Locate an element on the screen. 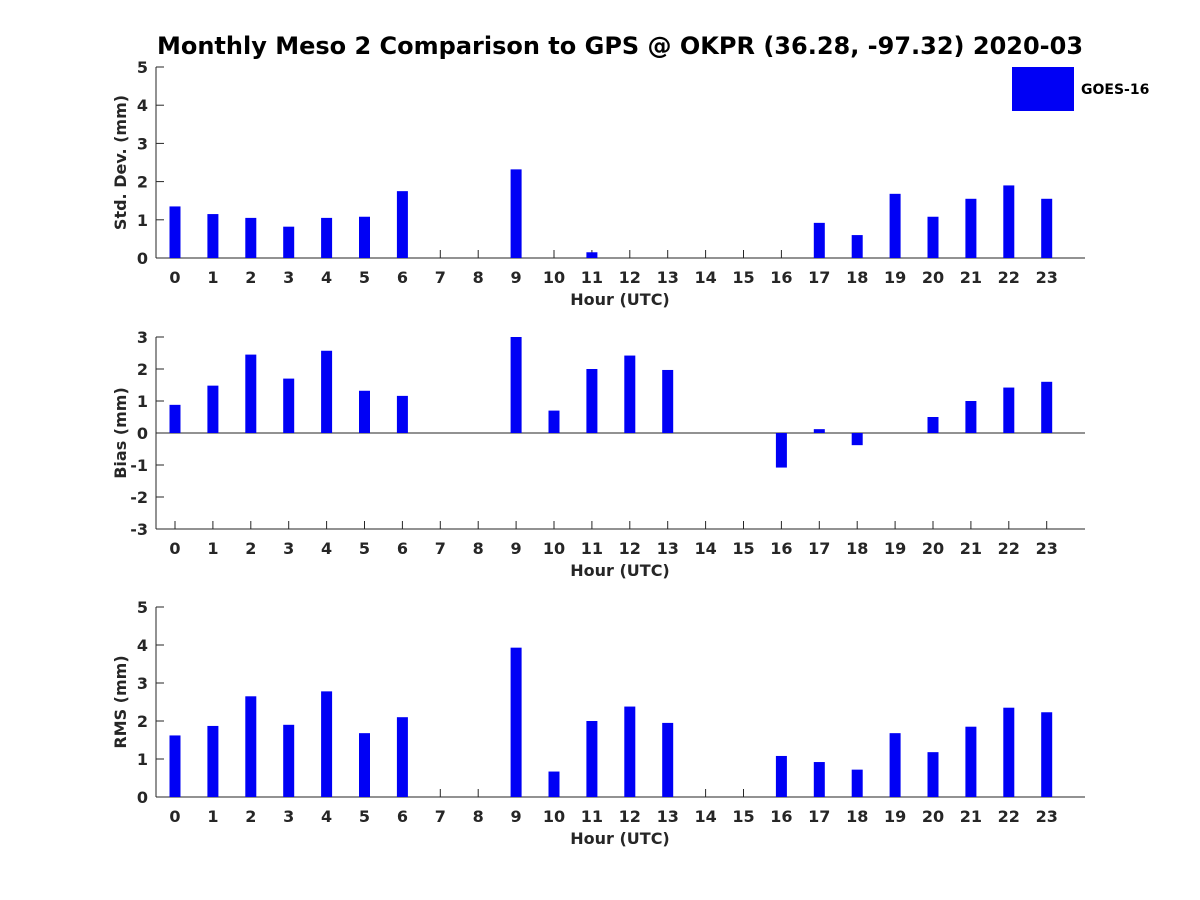  y-tick-label: 5 is located at coordinates (142, 607).